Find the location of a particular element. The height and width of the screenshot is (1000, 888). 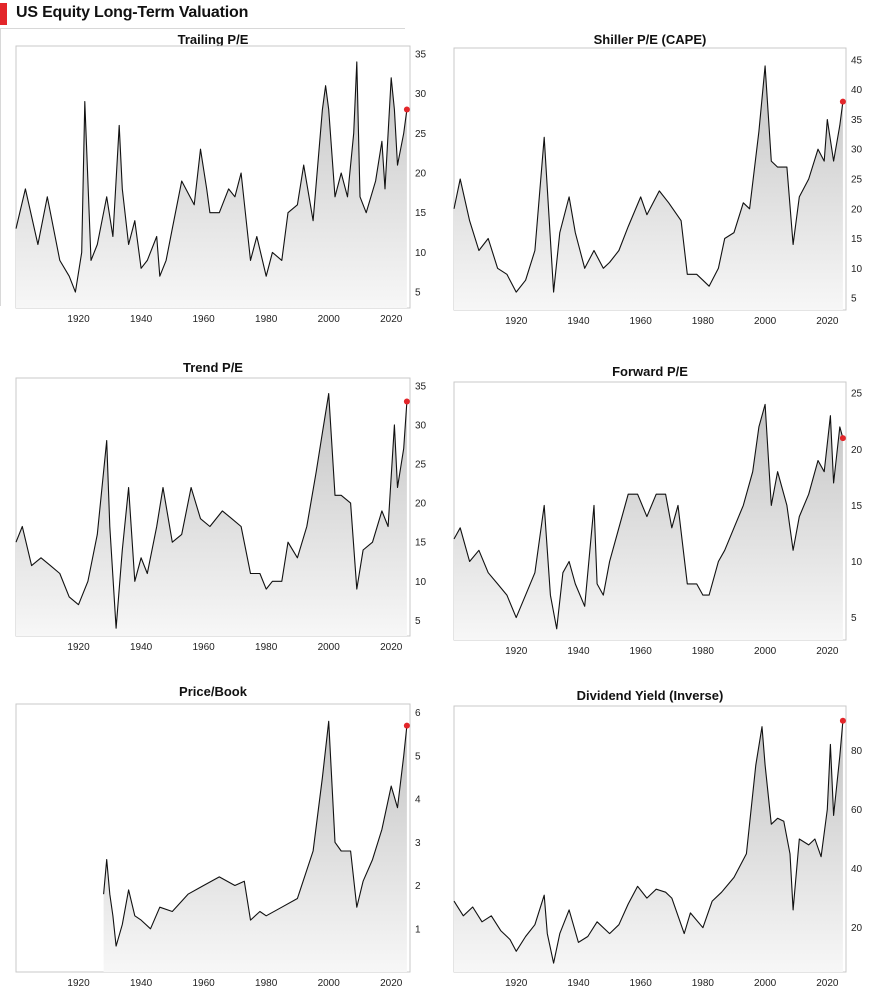

y-tick-label: 80 is located at coordinates (857, 751).